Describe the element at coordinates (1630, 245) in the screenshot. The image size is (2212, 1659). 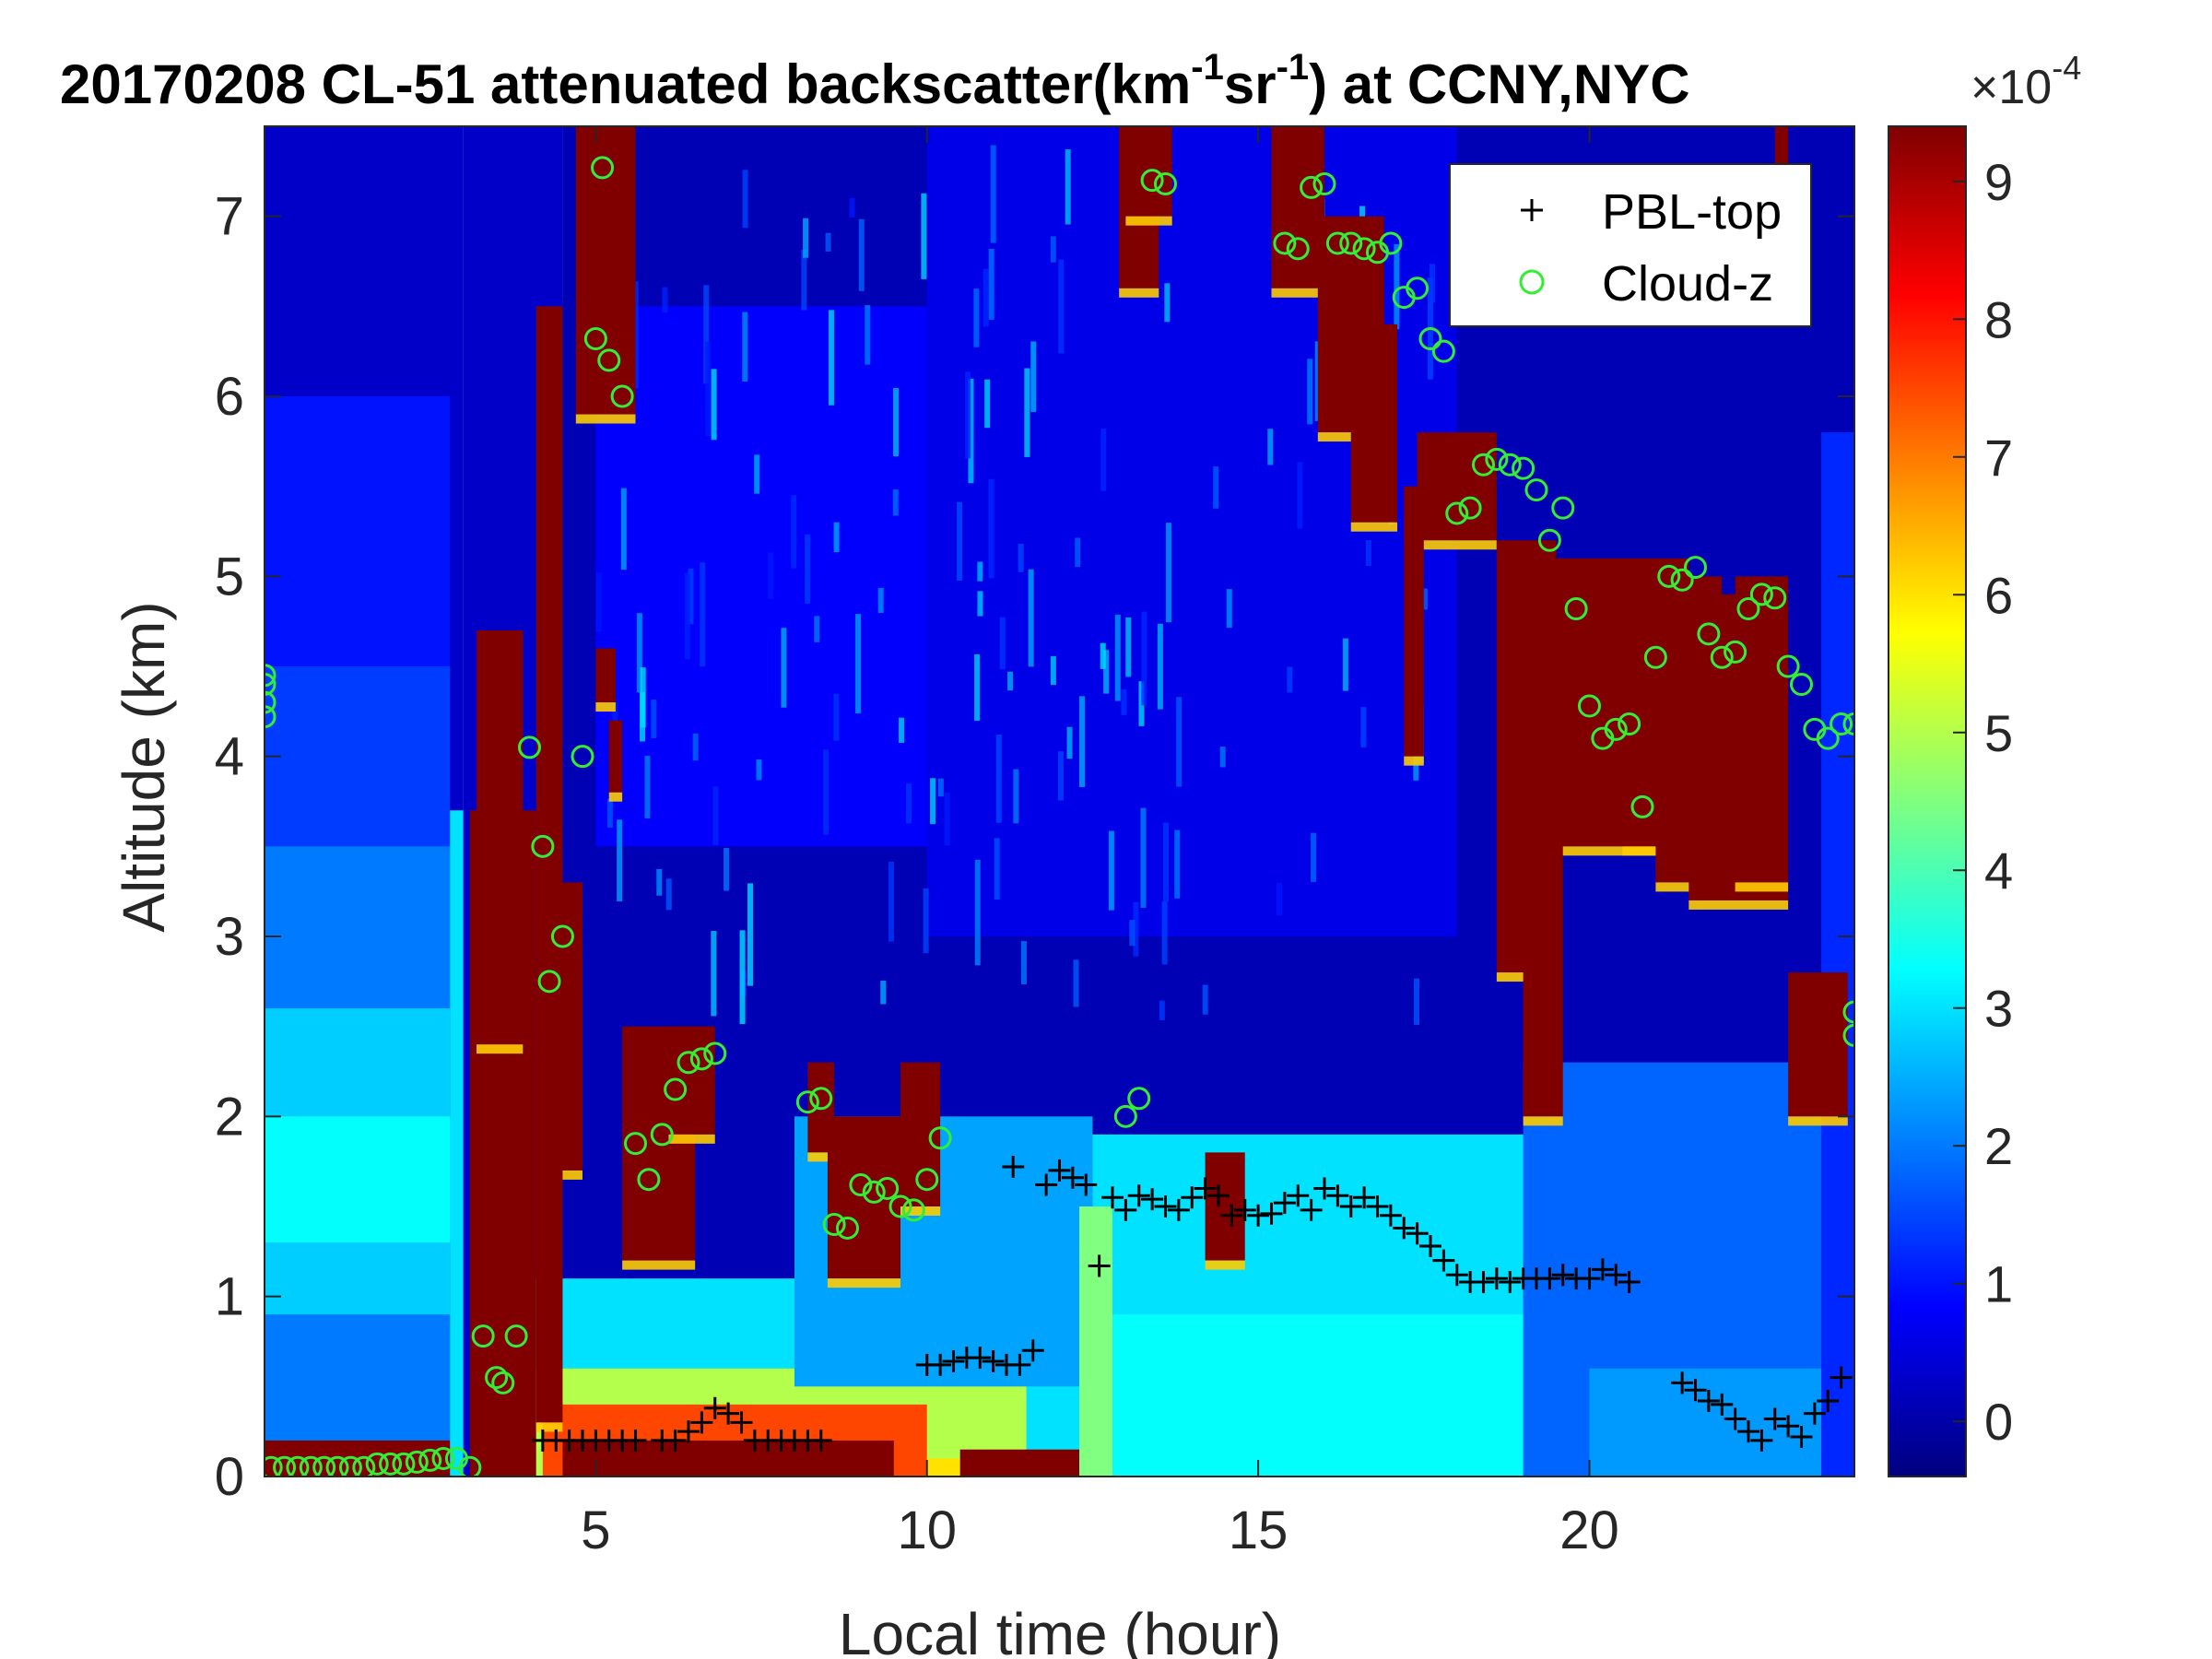
I see `legend: PBL-top Cloud-z` at that location.